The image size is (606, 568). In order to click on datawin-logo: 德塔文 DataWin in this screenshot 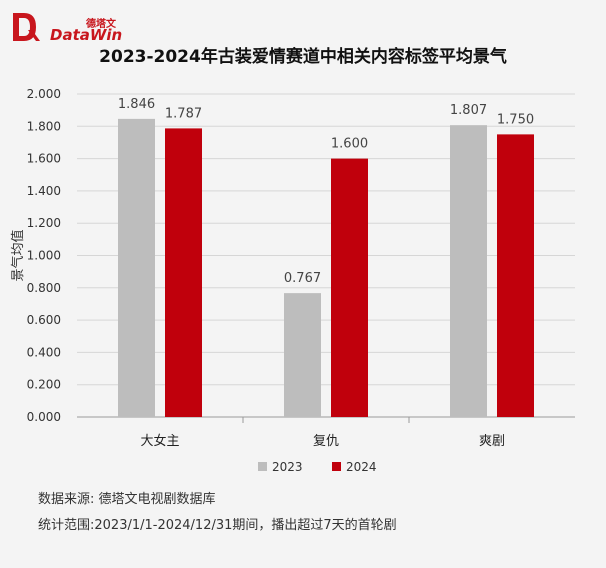, I will do `click(66, 28)`.